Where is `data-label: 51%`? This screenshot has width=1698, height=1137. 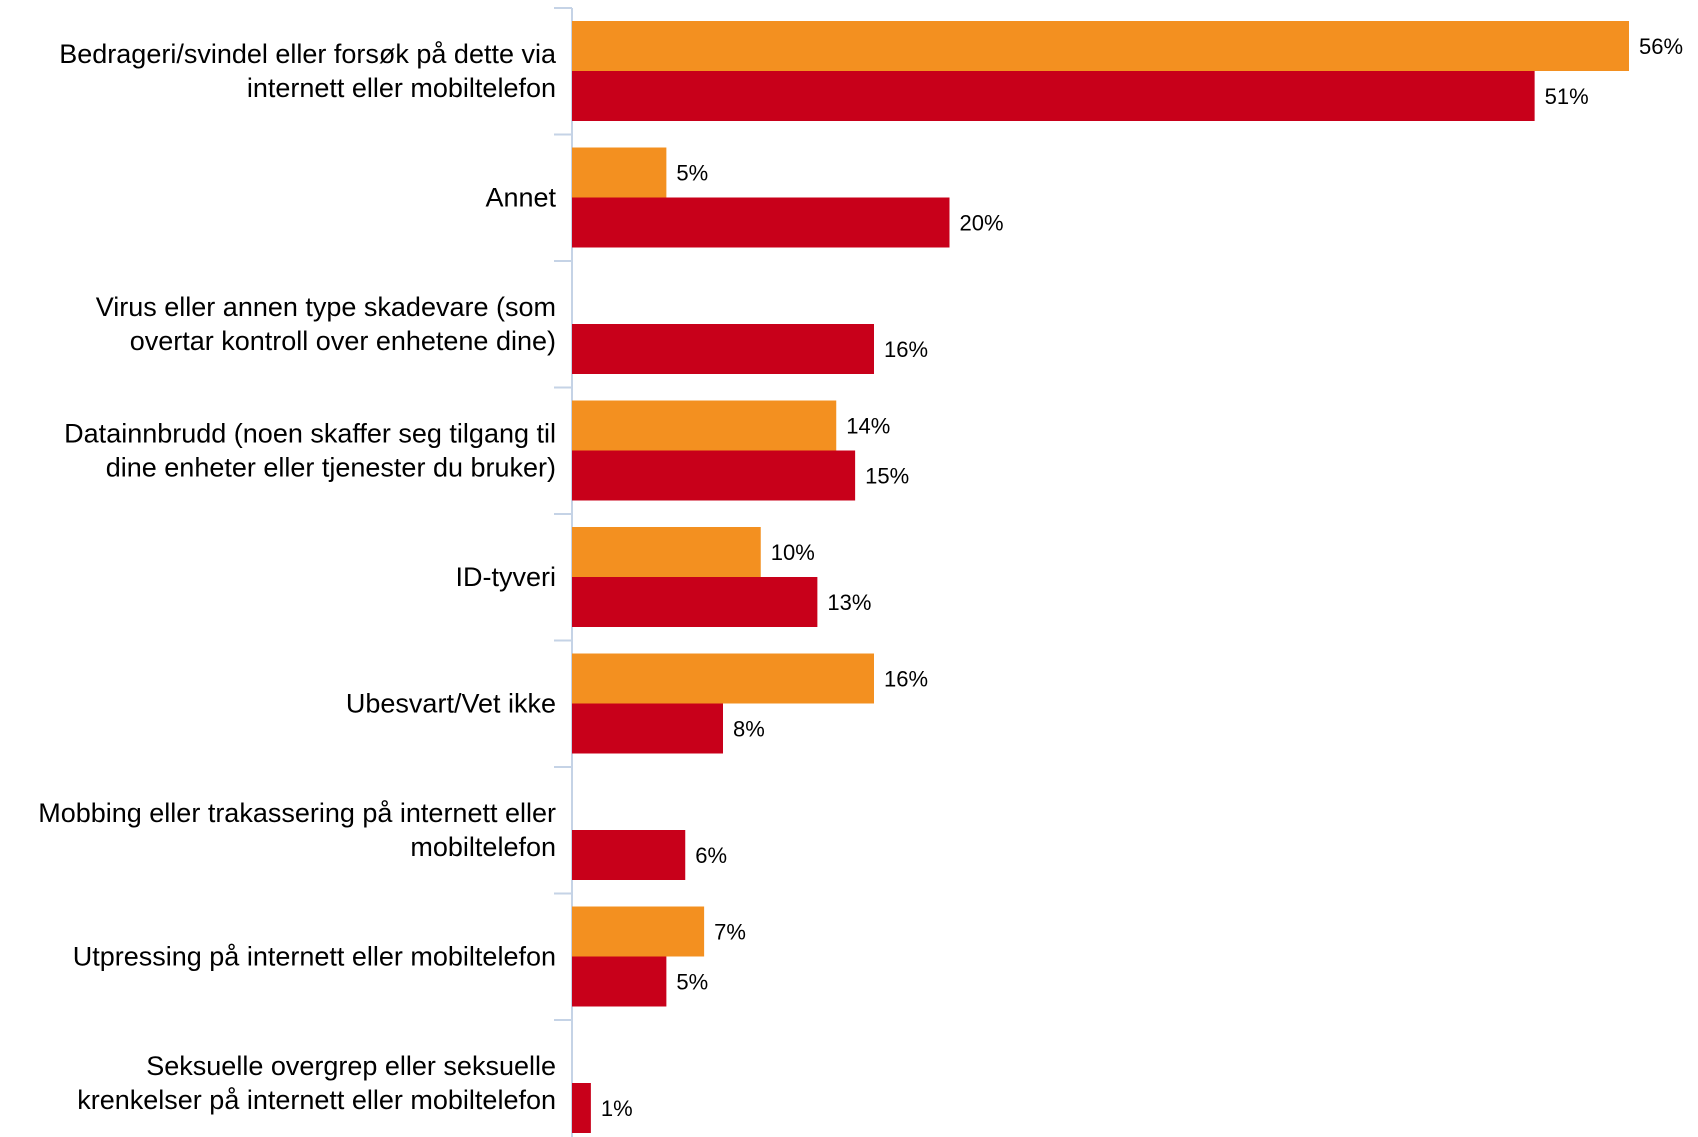
data-label: 51% is located at coordinates (1567, 96).